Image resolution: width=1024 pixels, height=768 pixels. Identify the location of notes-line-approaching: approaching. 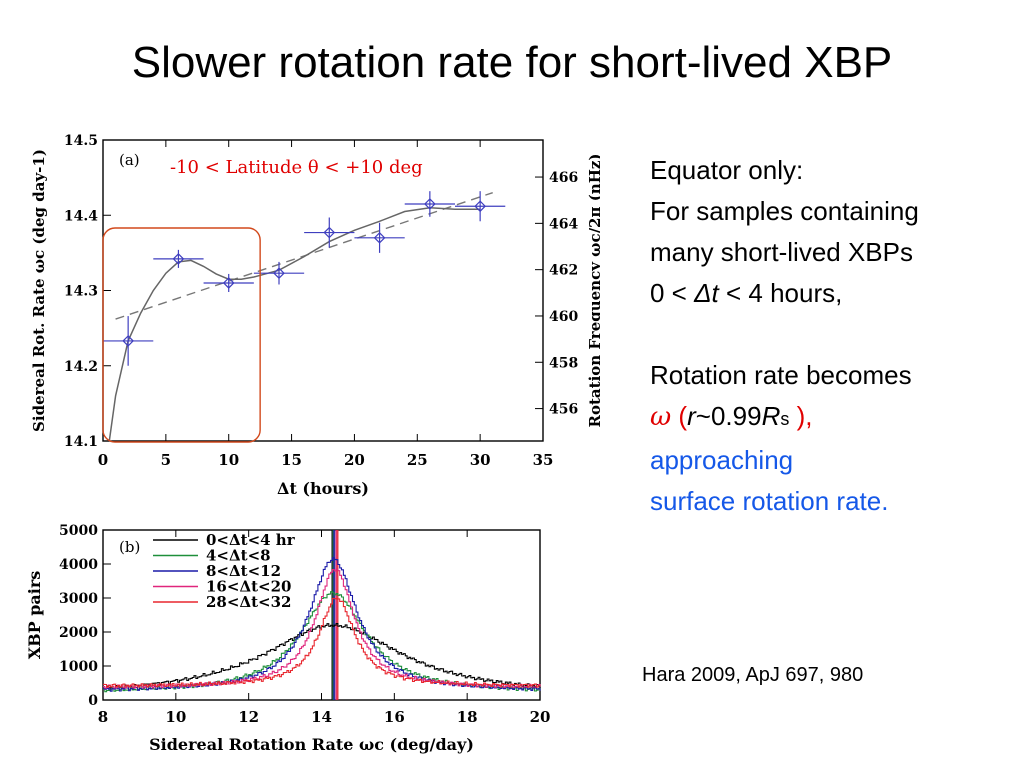
(722, 460).